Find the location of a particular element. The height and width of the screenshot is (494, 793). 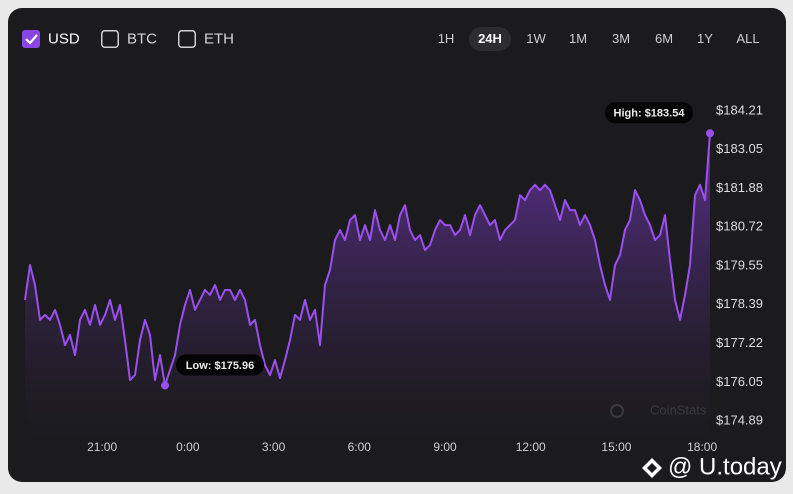

credit-icon is located at coordinates (652, 468).